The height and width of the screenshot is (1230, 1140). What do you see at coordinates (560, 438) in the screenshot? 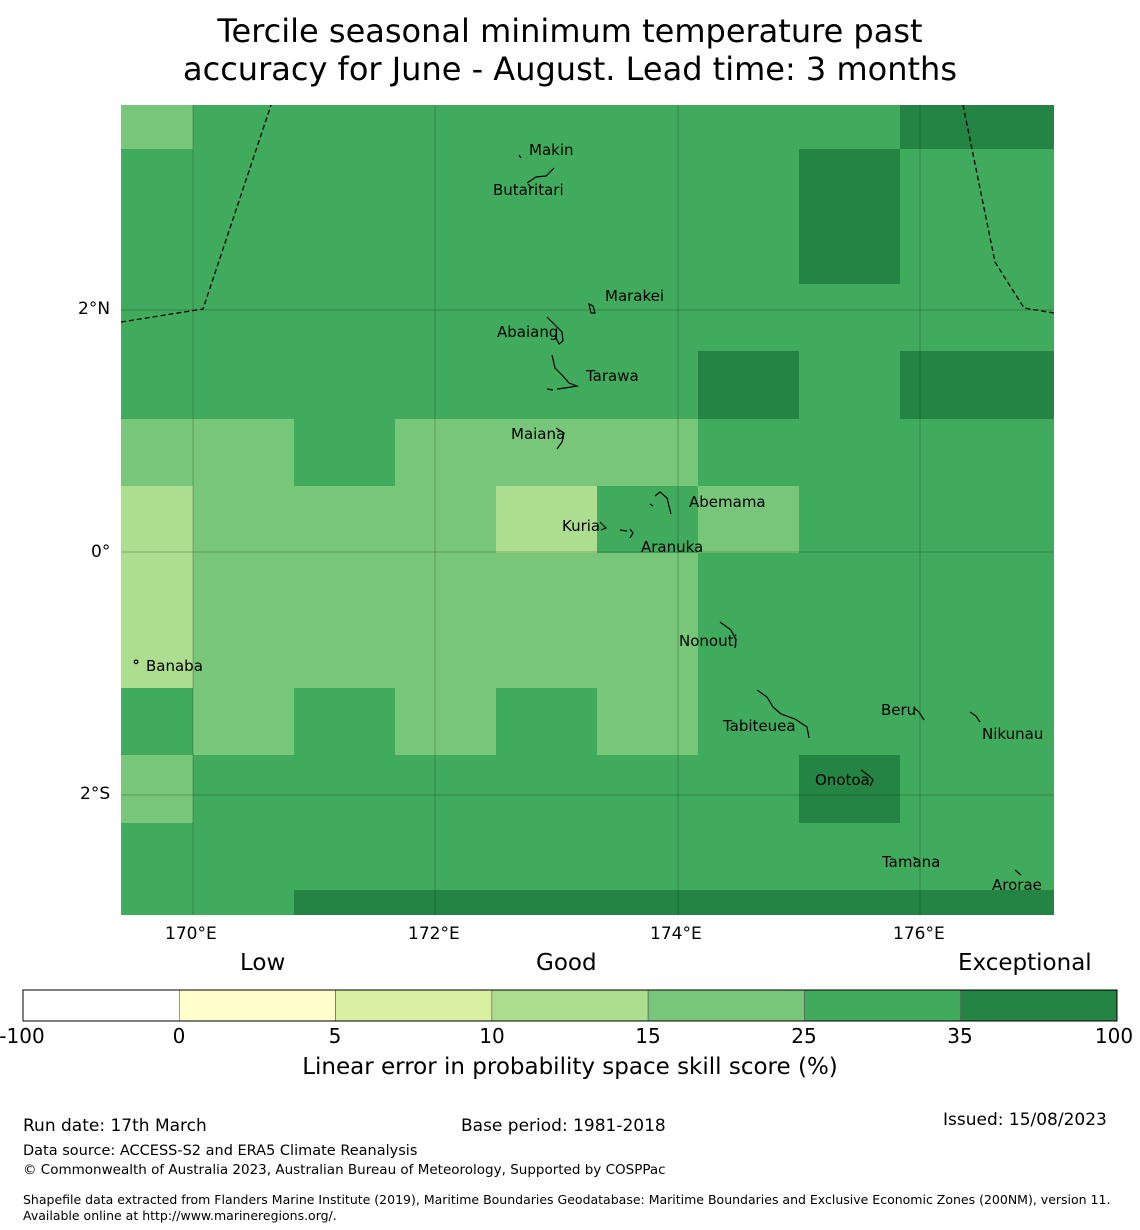
I see `island-shape-maiana` at bounding box center [560, 438].